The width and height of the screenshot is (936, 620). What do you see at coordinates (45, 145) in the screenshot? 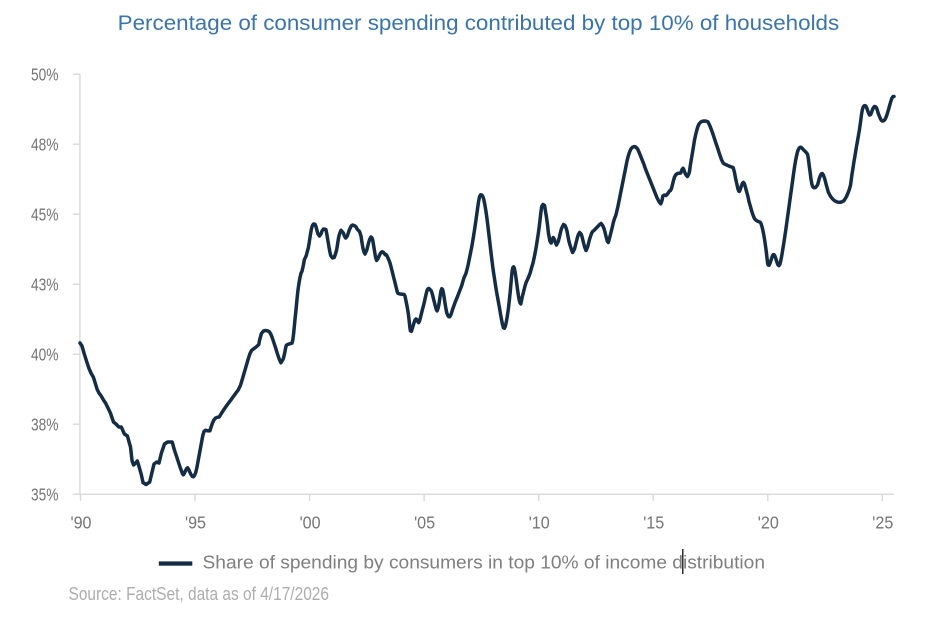
I see `svg-text: 48%` at bounding box center [45, 145].